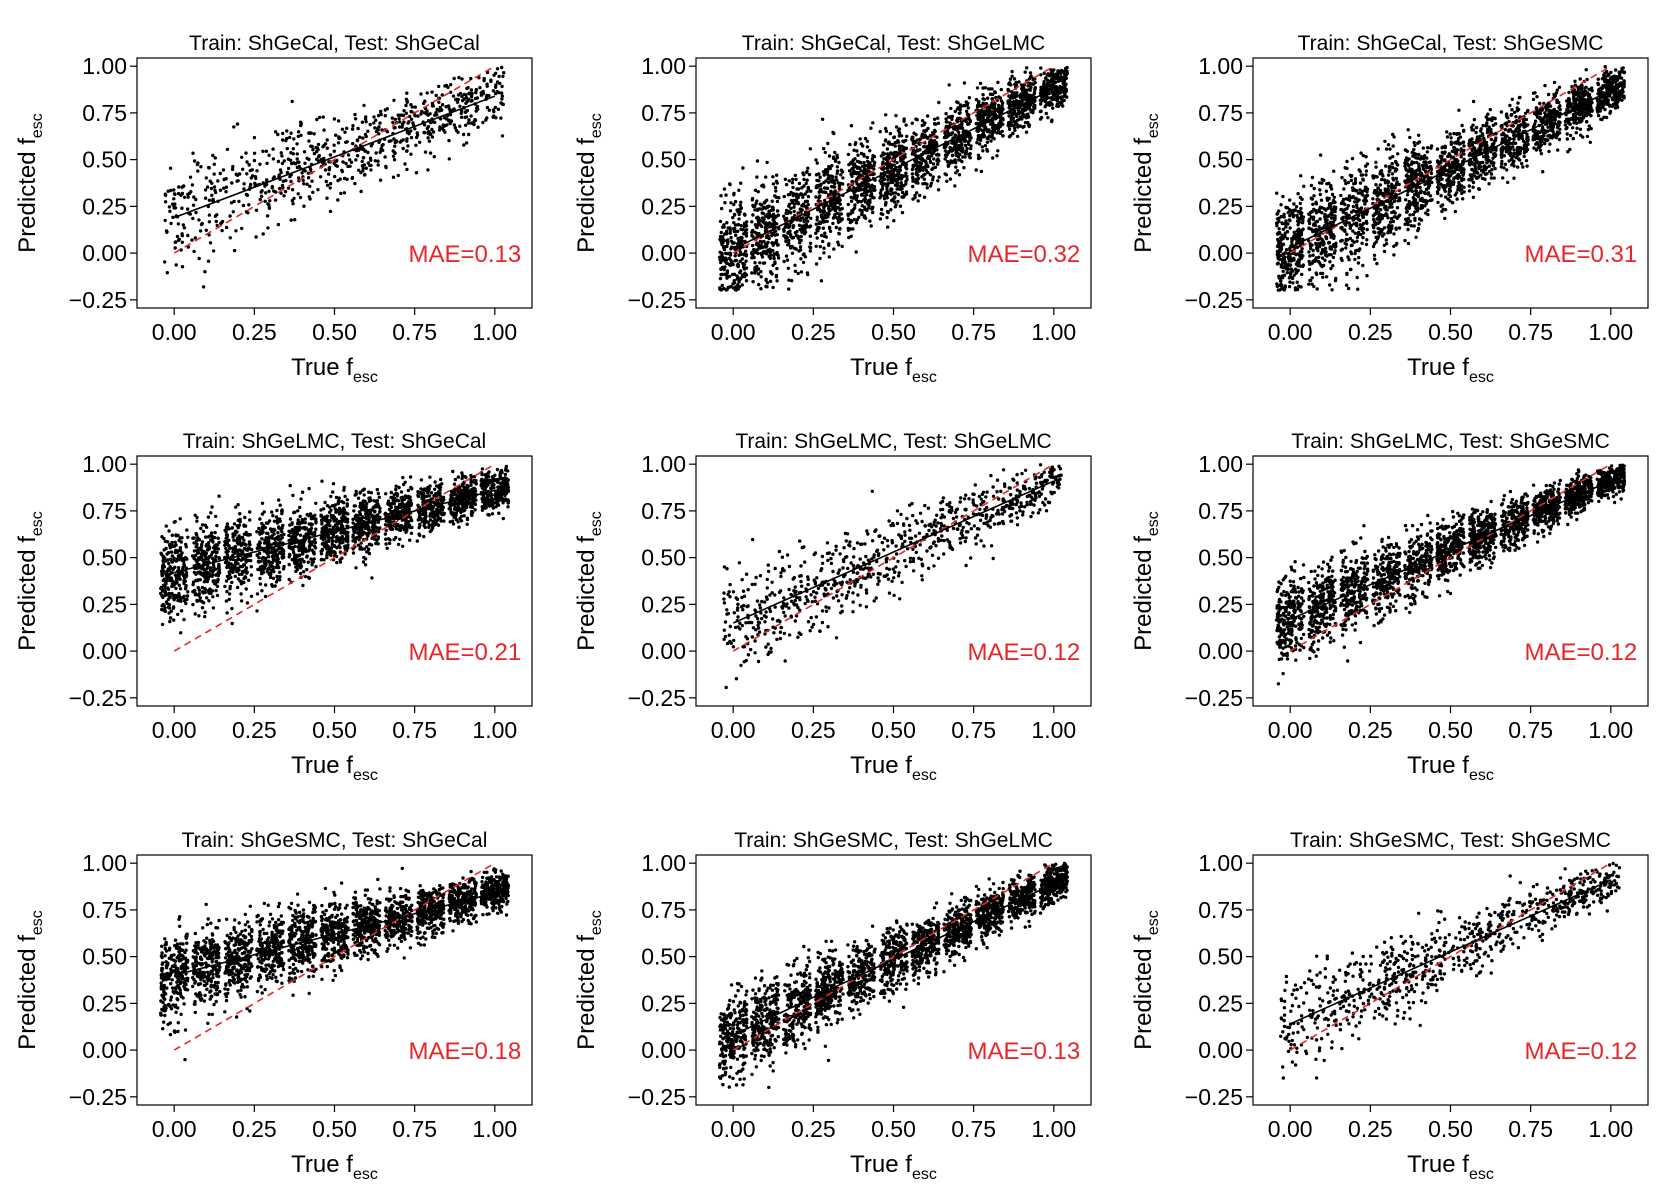 The height and width of the screenshot is (1186, 1661). I want to click on chart-1-title: Train: ShGeCal, Test: ShGeCal, so click(334, 43).